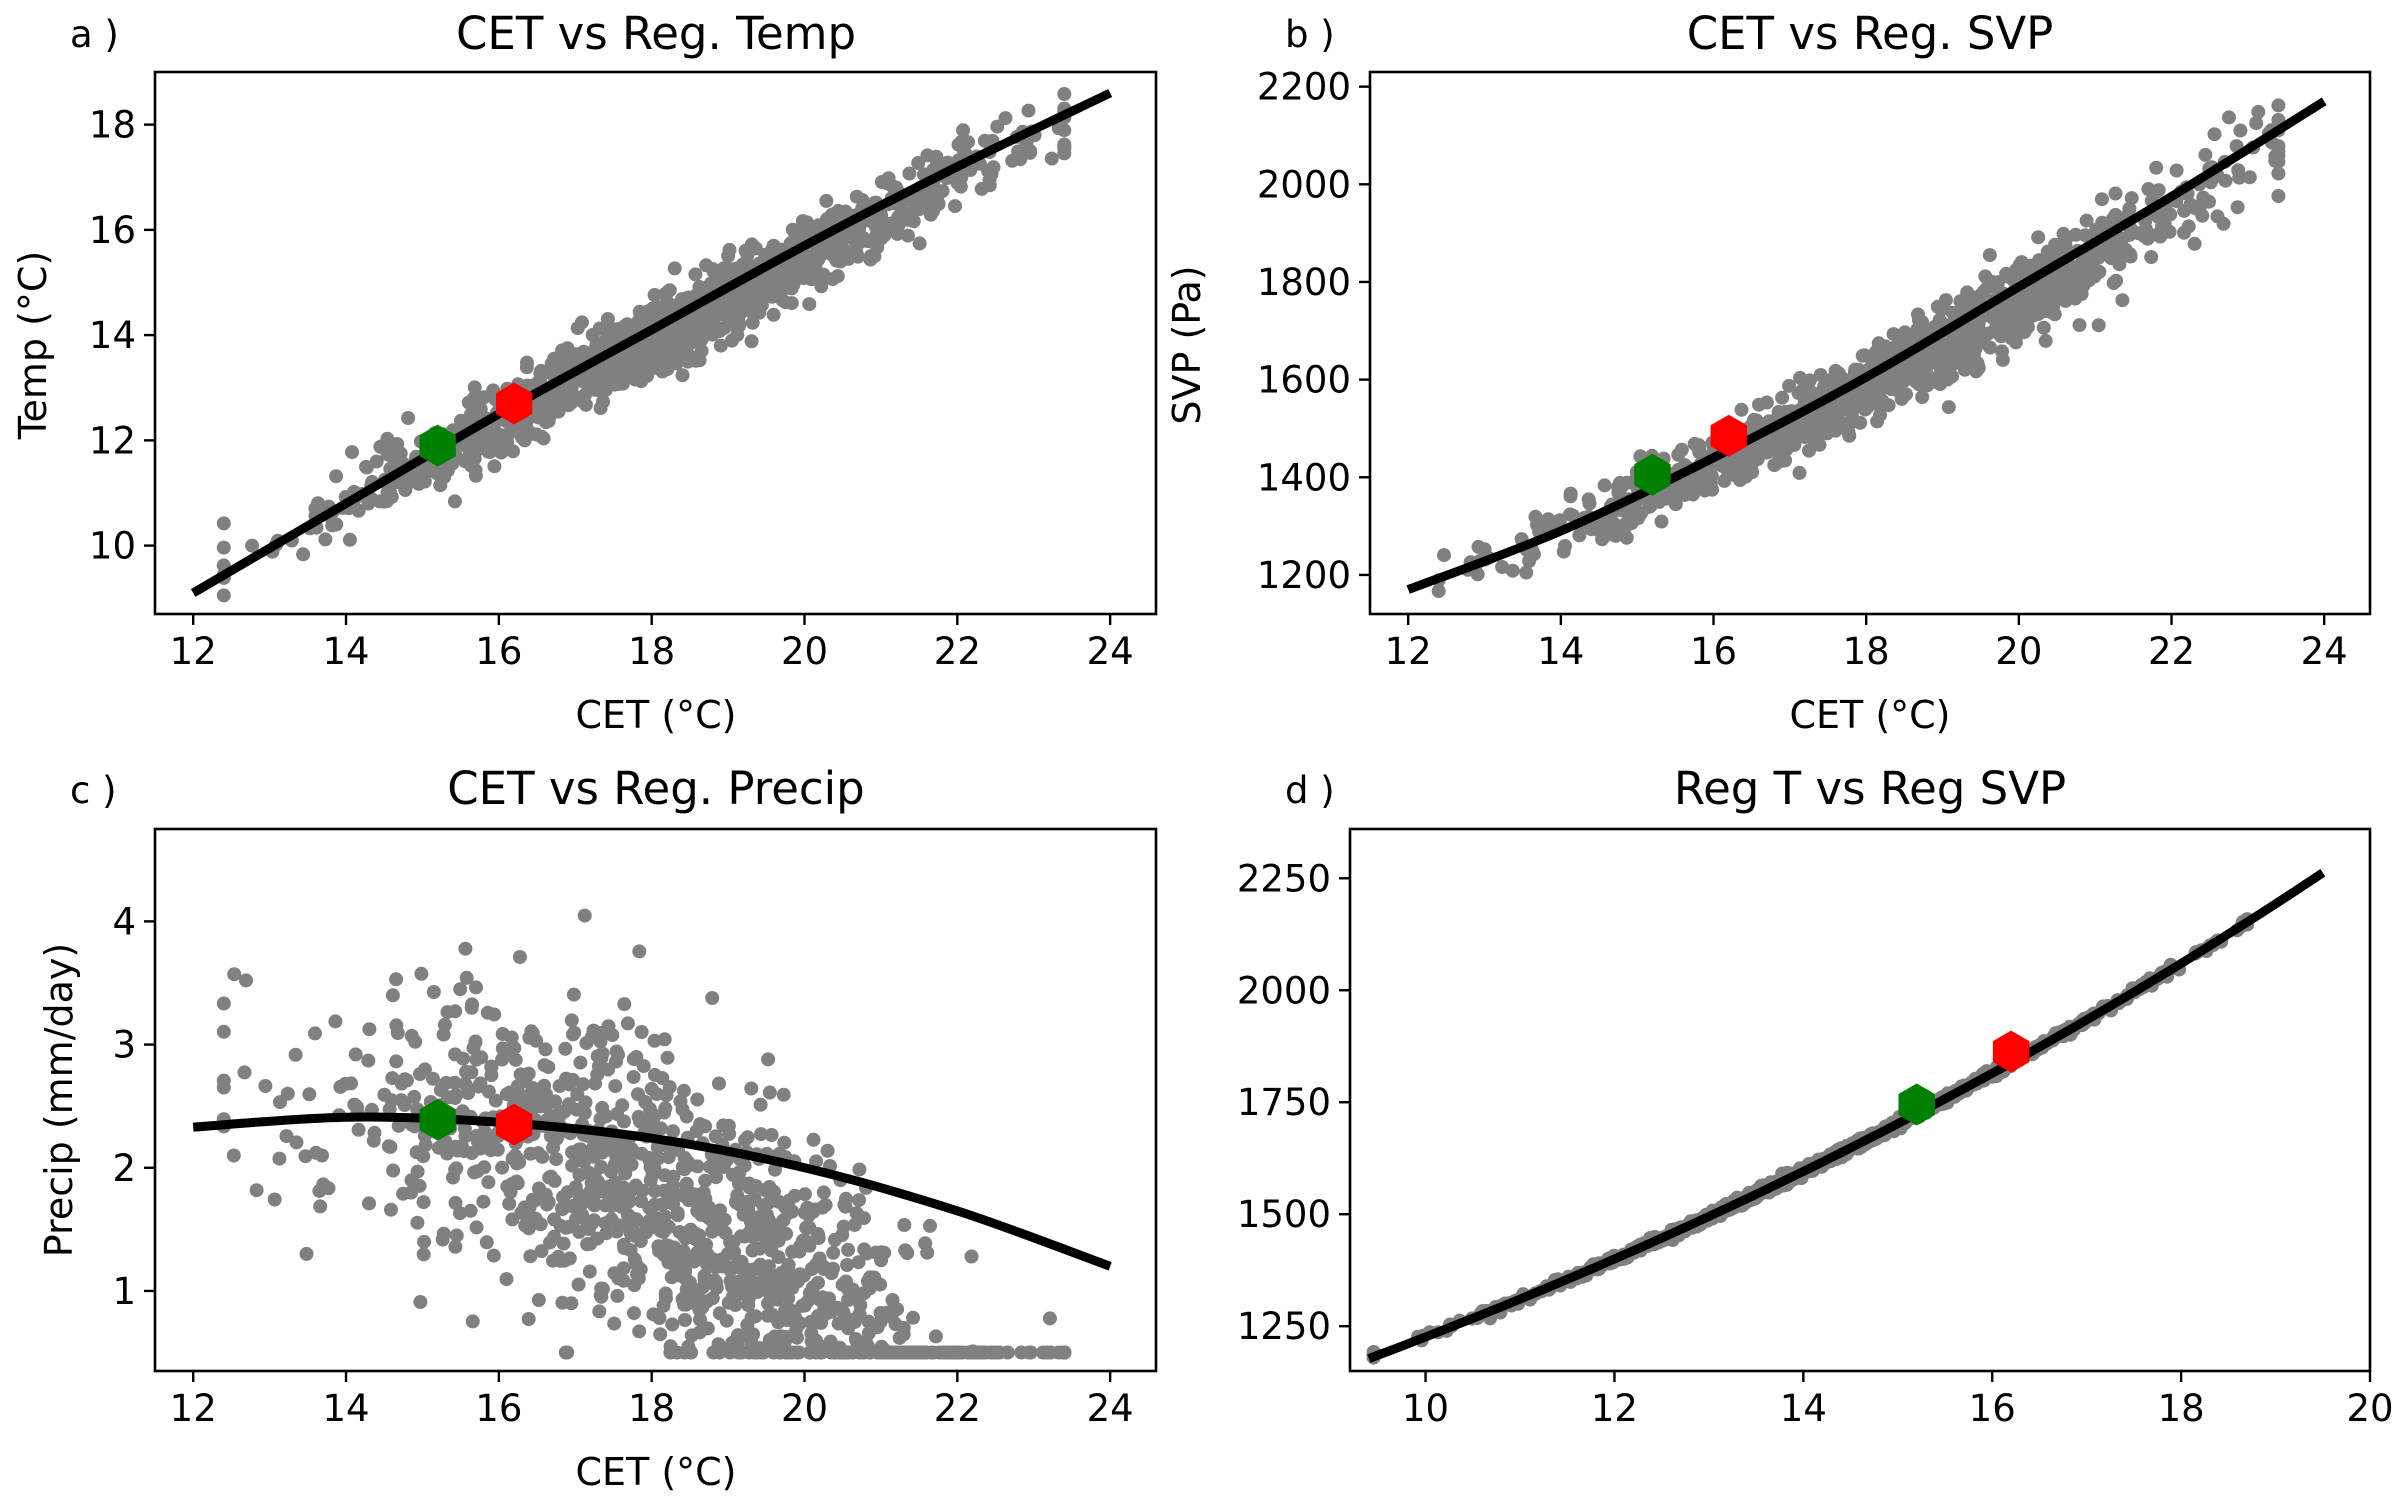 This screenshot has width=2400, height=1500. Describe the element at coordinates (93, 790) in the screenshot. I see `panel-letter-c: c )` at that location.